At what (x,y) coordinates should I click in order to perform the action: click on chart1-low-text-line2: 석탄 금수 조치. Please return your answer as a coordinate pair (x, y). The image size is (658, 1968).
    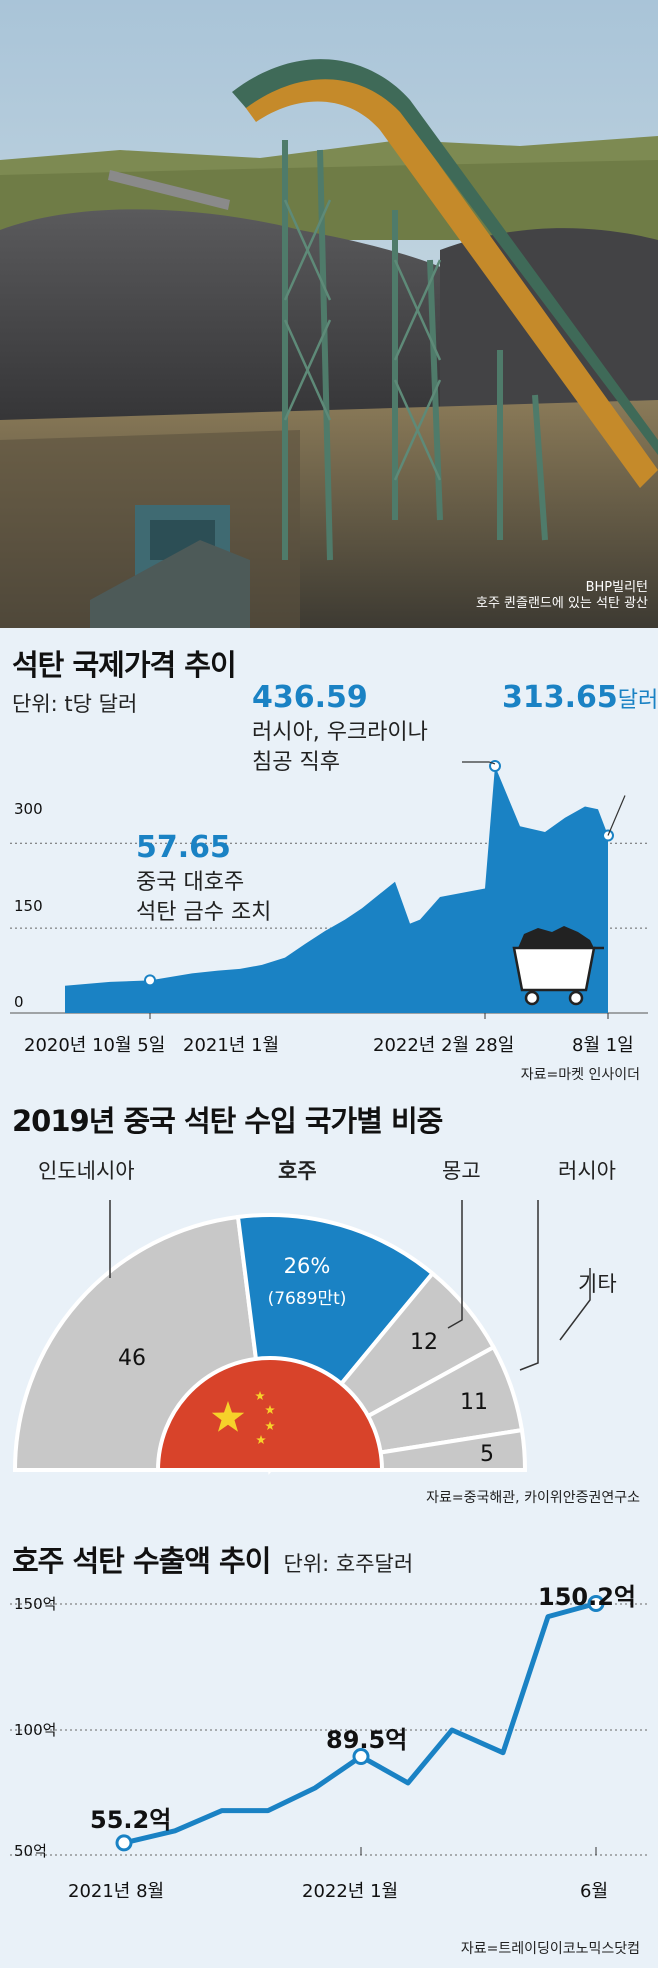
    Looking at the image, I should click on (204, 912).